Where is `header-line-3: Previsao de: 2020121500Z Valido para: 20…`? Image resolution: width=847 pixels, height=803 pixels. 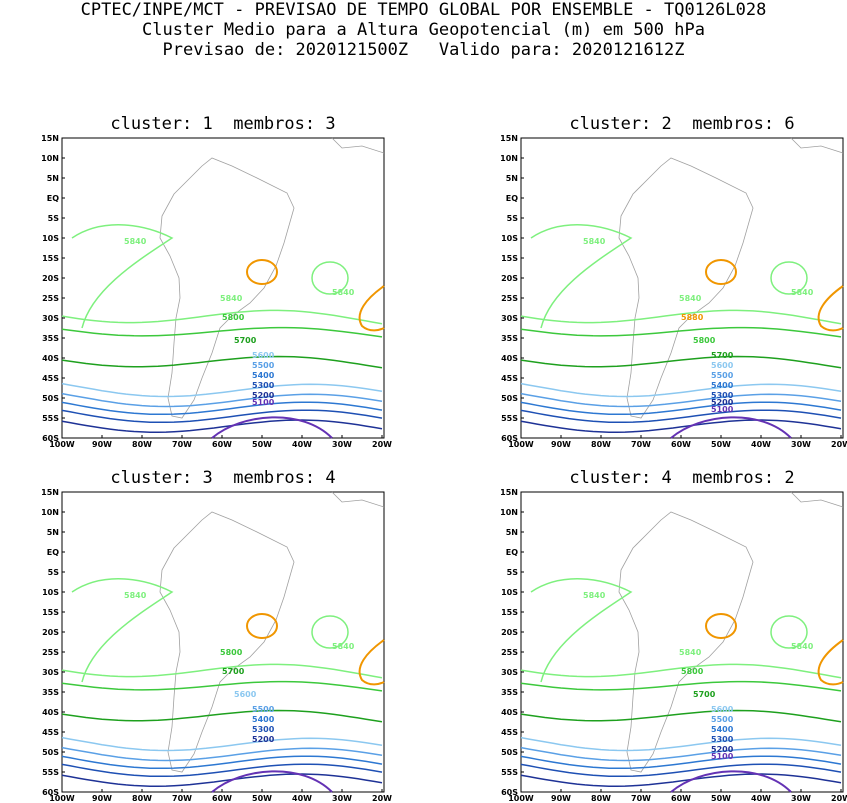
header-line-3: Previsao de: 2020121500Z Valido para: 20… is located at coordinates (423, 50).